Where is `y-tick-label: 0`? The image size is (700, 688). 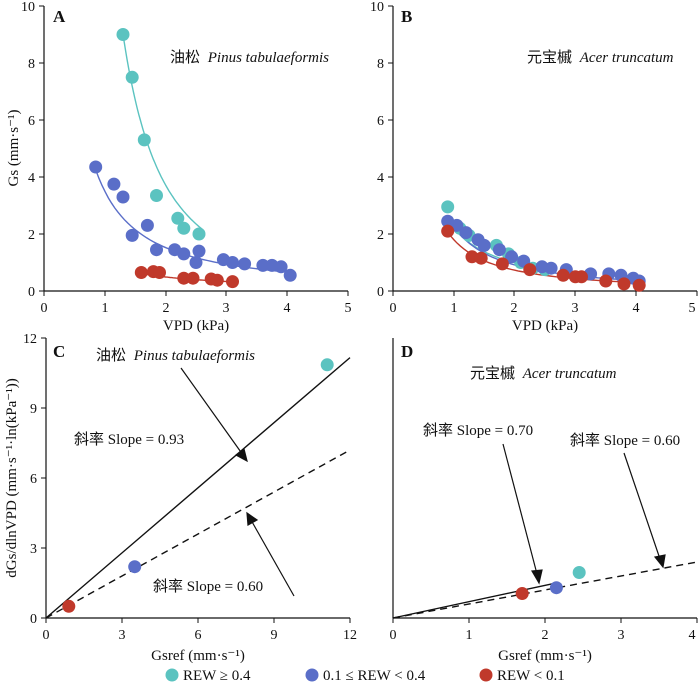
y-tick-label: 0 is located at coordinates (31, 292).